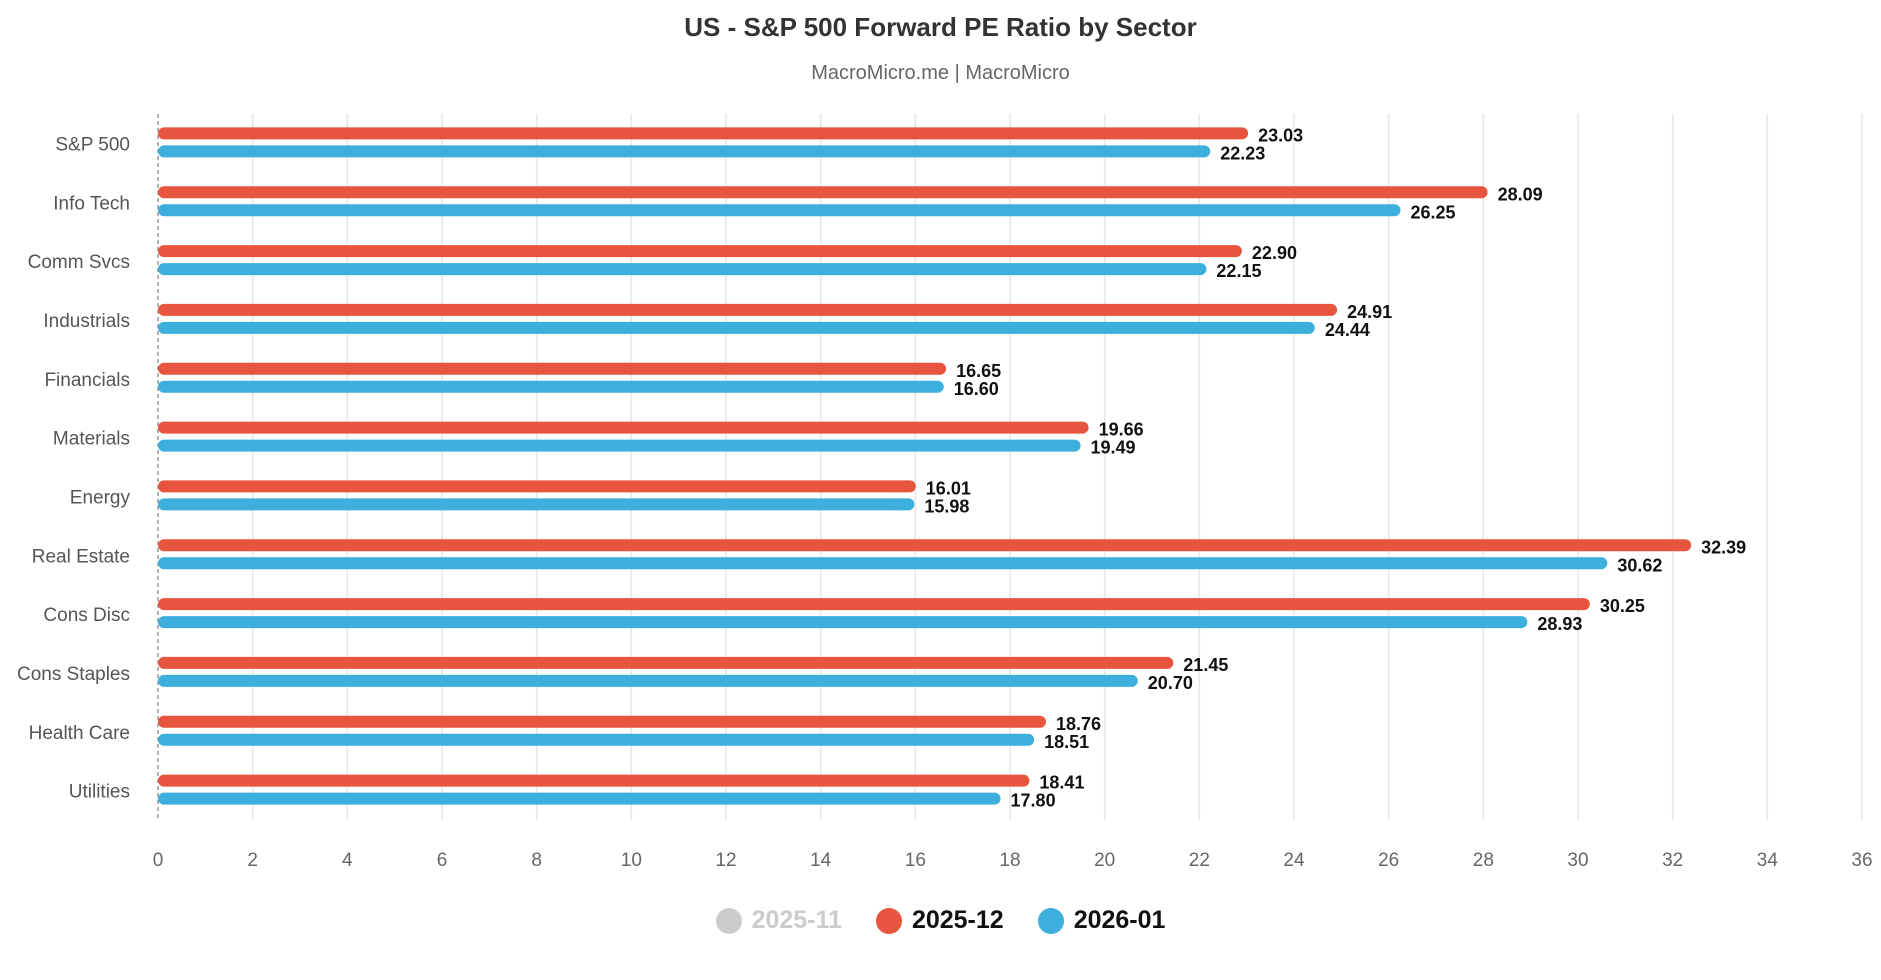 The width and height of the screenshot is (1881, 980). Describe the element at coordinates (796, 920) in the screenshot. I see `legend-label: 2025-11` at that location.